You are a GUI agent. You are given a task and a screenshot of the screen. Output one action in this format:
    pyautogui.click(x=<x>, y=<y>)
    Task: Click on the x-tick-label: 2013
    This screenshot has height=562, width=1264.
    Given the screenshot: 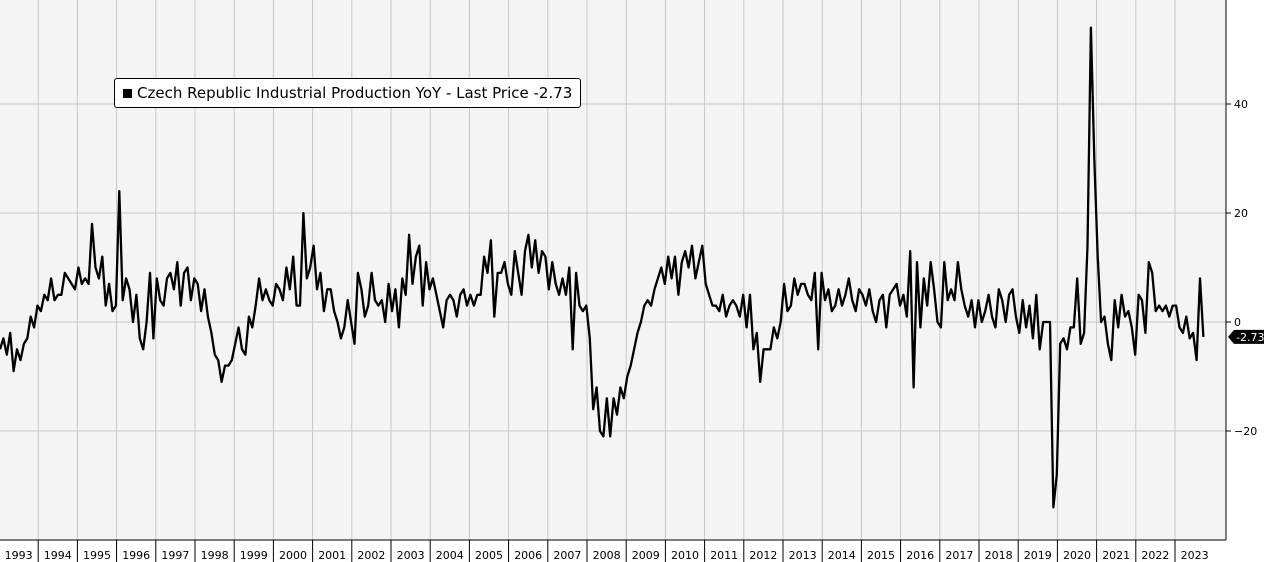 What is the action you would take?
    pyautogui.click(x=803, y=555)
    